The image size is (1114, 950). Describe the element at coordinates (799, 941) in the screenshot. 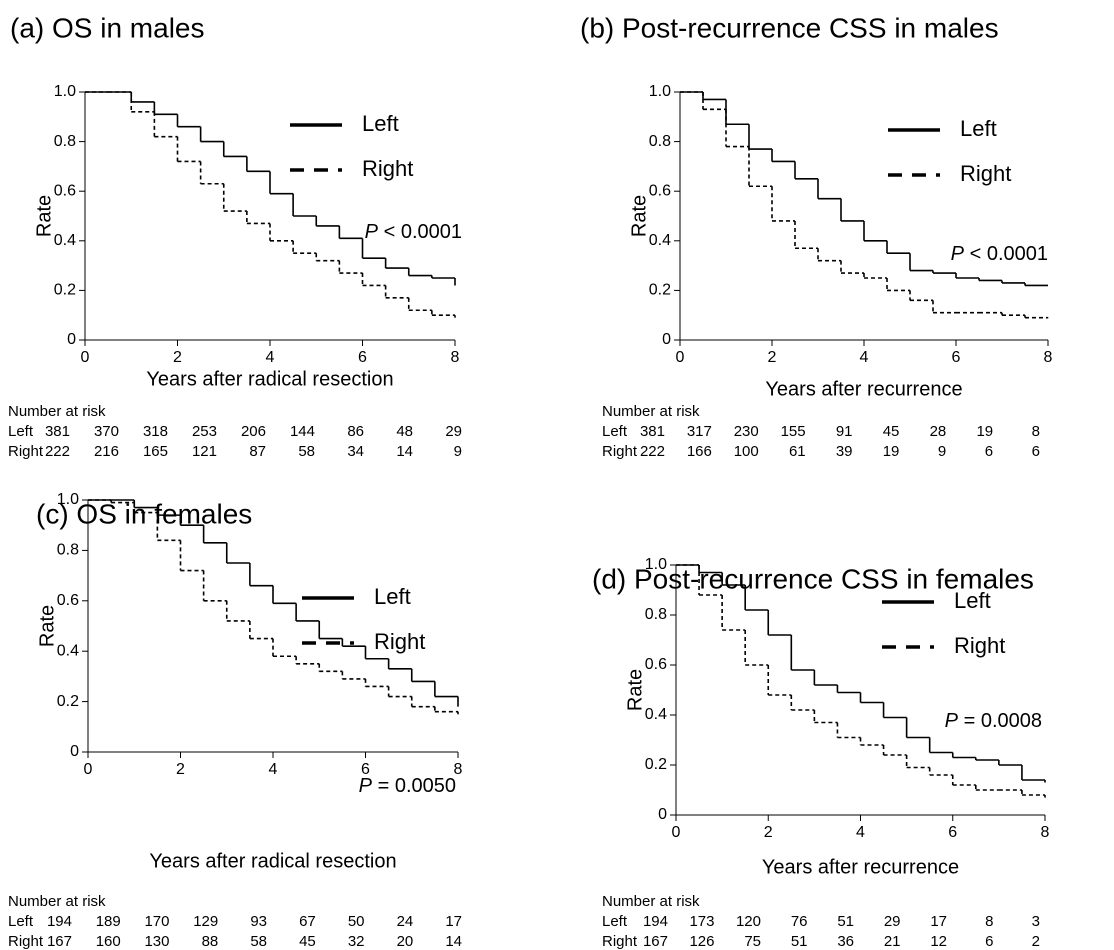

I see `risk-count: 51` at that location.